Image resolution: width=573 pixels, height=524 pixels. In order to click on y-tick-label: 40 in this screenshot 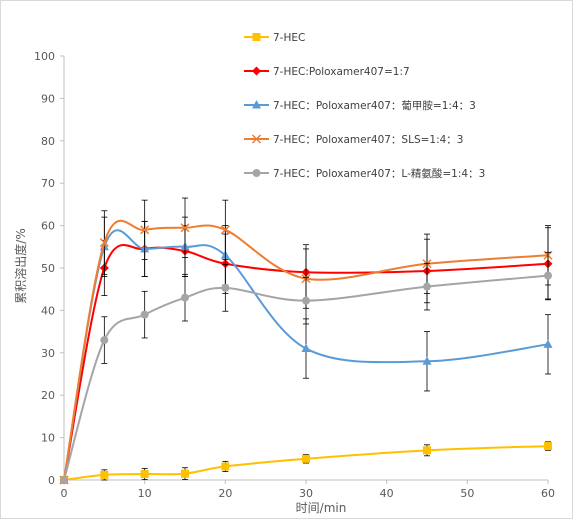, I will do `click(48, 310)`.